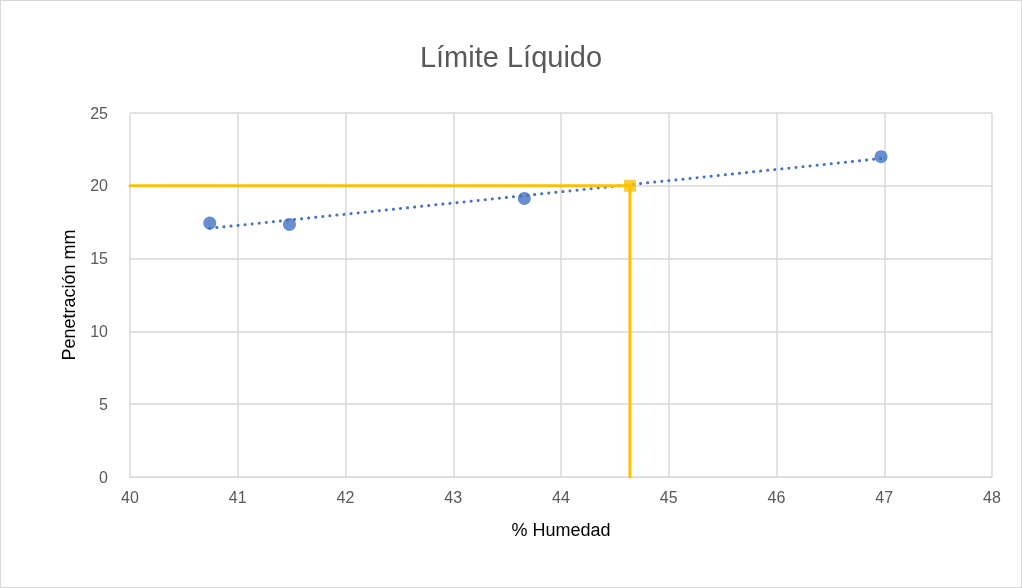 Image resolution: width=1022 pixels, height=588 pixels. What do you see at coordinates (561, 497) in the screenshot?
I see `x-tick-label: 44` at bounding box center [561, 497].